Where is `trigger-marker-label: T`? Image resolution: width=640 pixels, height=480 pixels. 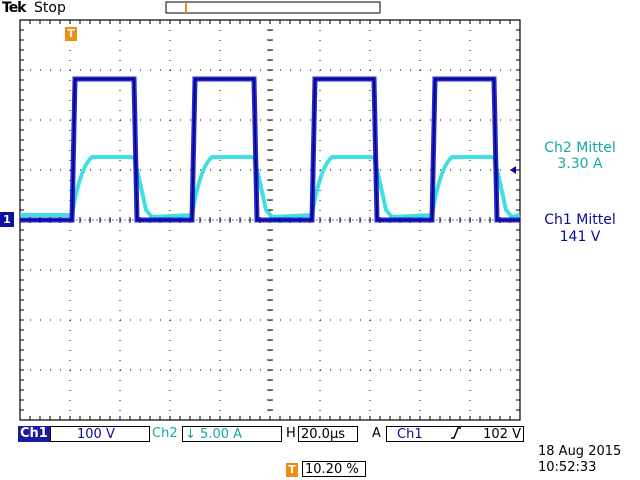
trigger-marker-label: T is located at coordinates (71, 33).